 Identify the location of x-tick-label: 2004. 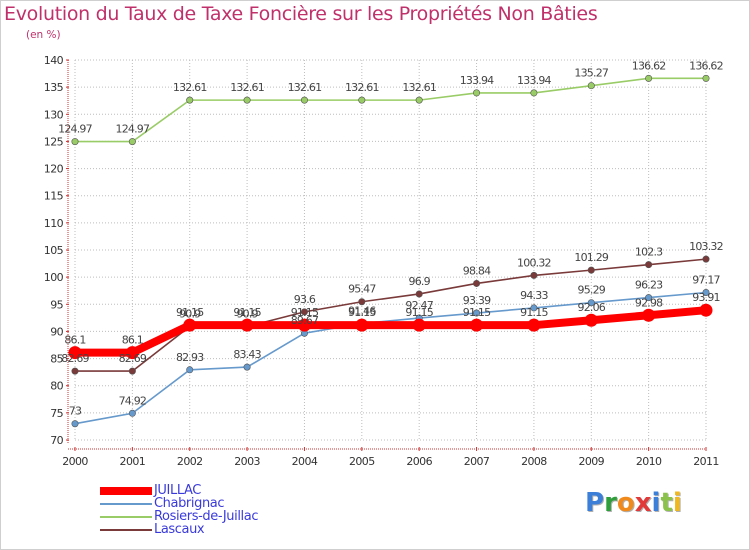
(305, 461).